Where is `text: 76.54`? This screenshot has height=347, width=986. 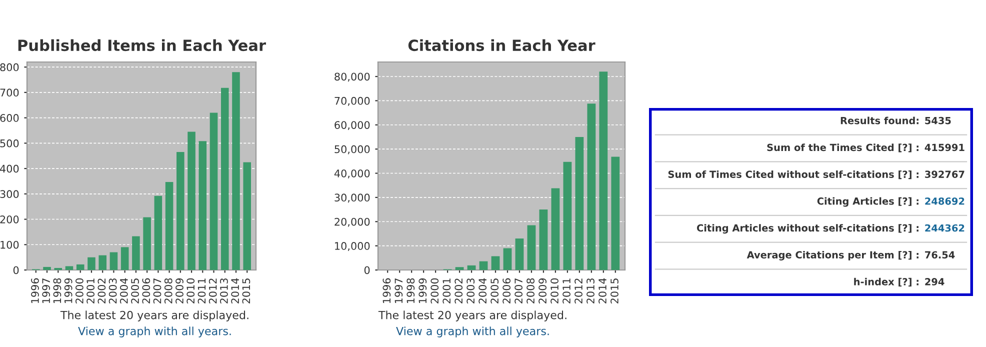
text: 76.54 is located at coordinates (940, 255).